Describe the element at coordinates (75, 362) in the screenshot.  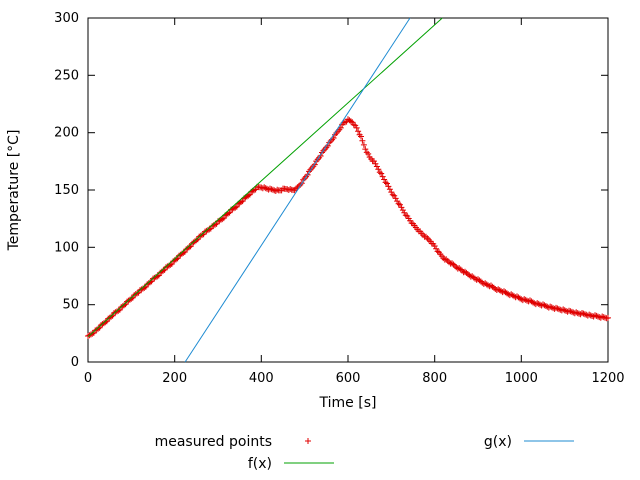
I see `y-tick-label: 0` at that location.